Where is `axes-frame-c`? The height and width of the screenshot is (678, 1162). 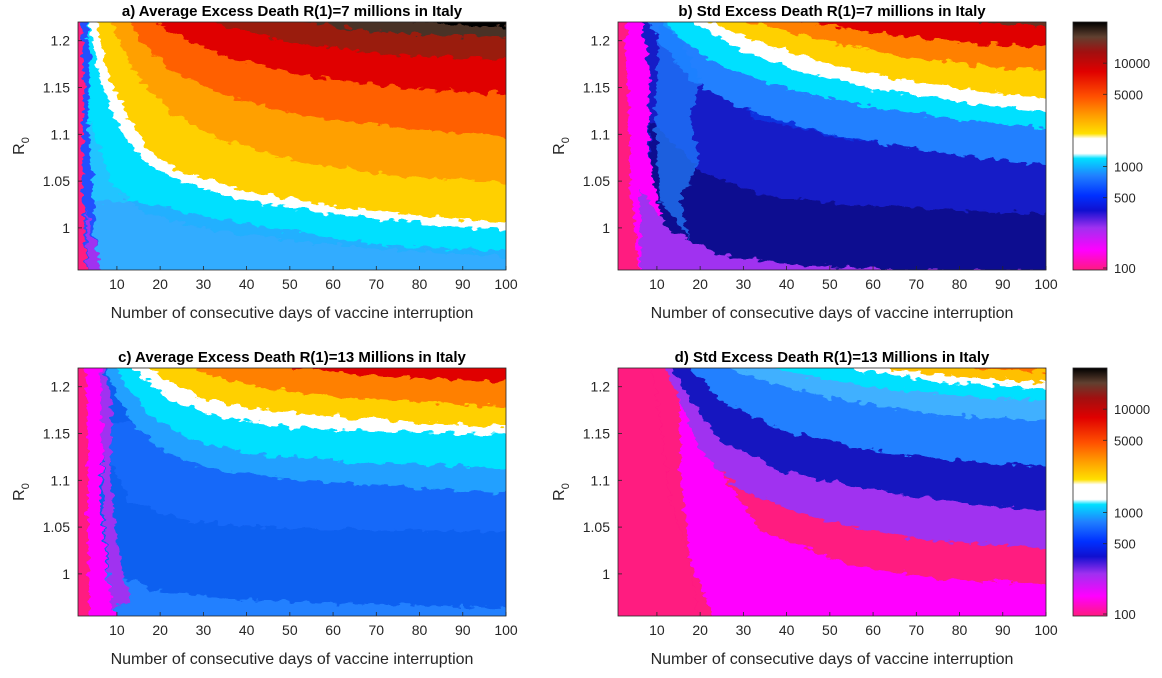
axes-frame-c is located at coordinates (292, 492).